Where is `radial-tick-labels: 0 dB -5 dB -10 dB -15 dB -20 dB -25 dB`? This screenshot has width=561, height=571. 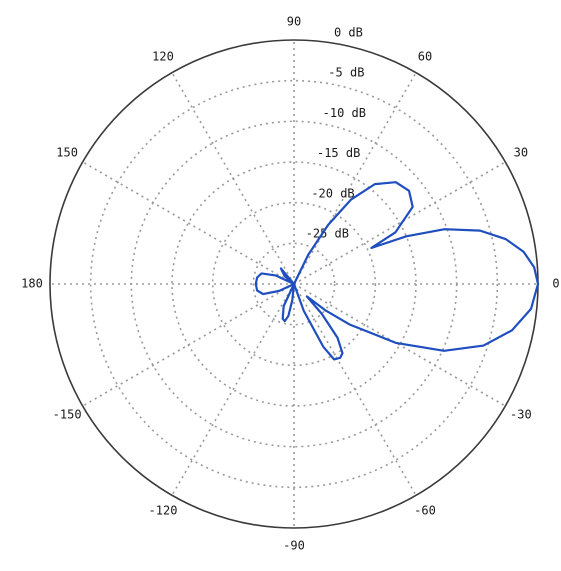 radial-tick-labels: 0 dB -5 dB -10 dB -15 dB -20 dB -25 dB is located at coordinates (336, 132).